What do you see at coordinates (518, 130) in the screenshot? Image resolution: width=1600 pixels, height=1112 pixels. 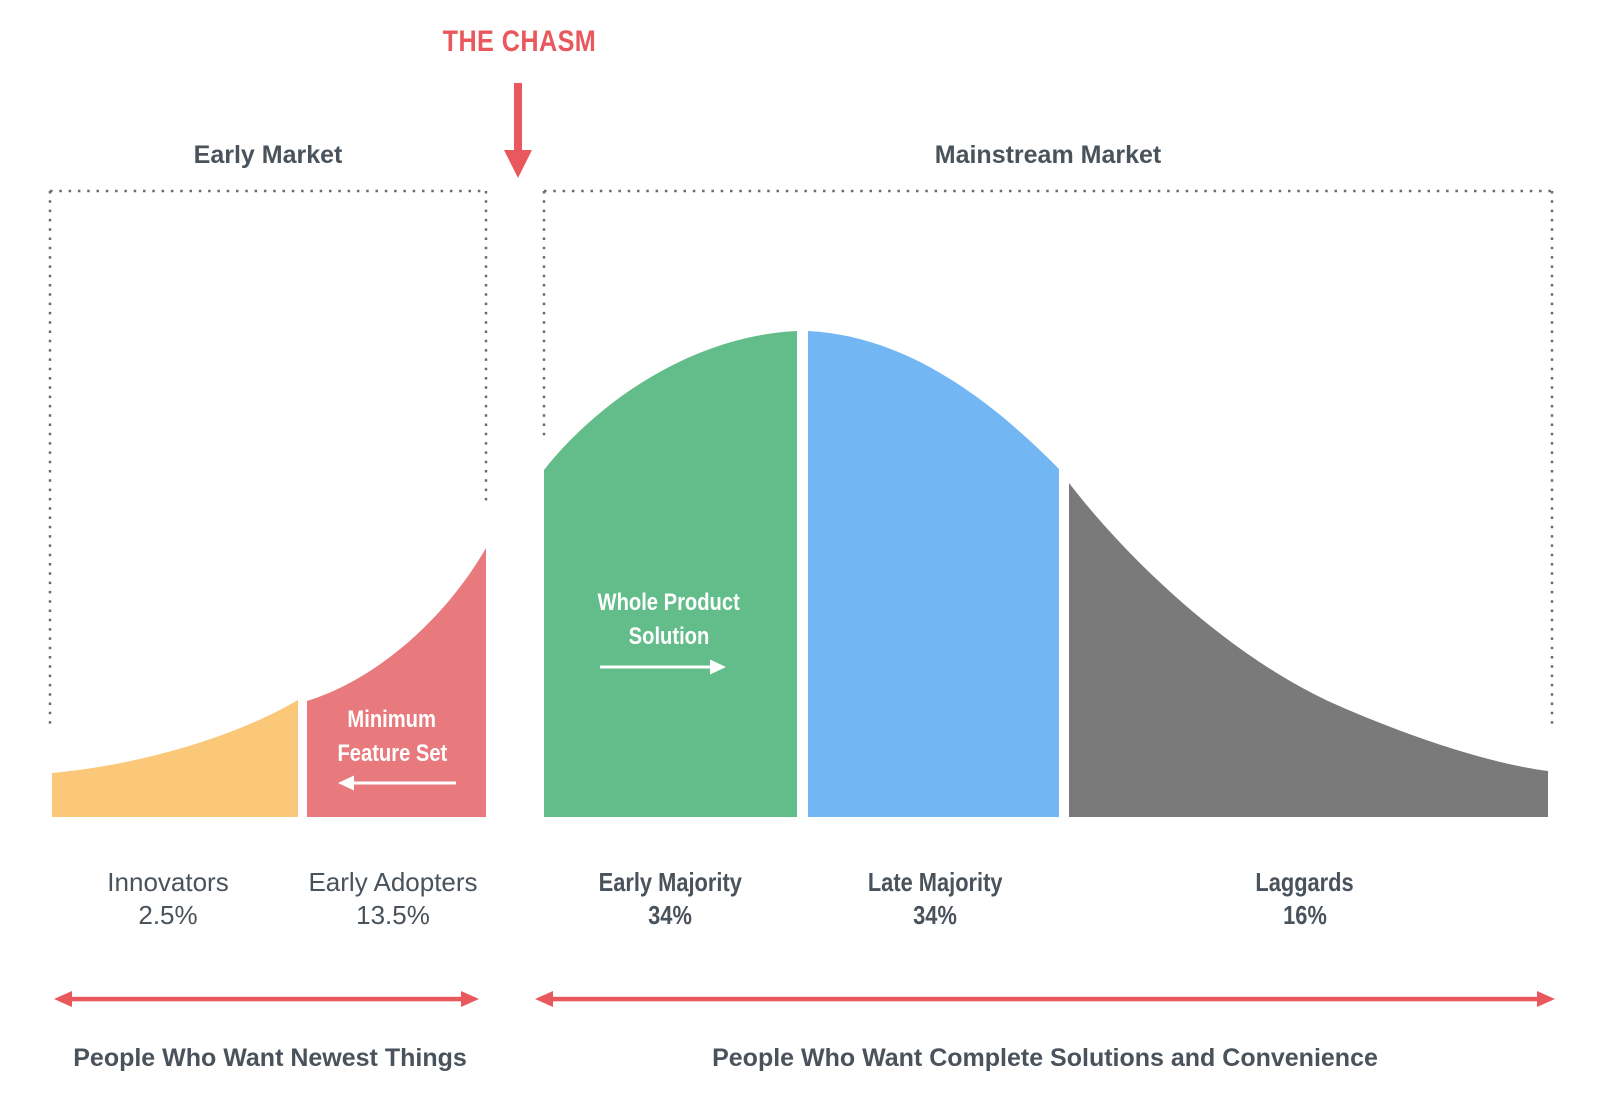 I see `chasm-arrow` at bounding box center [518, 130].